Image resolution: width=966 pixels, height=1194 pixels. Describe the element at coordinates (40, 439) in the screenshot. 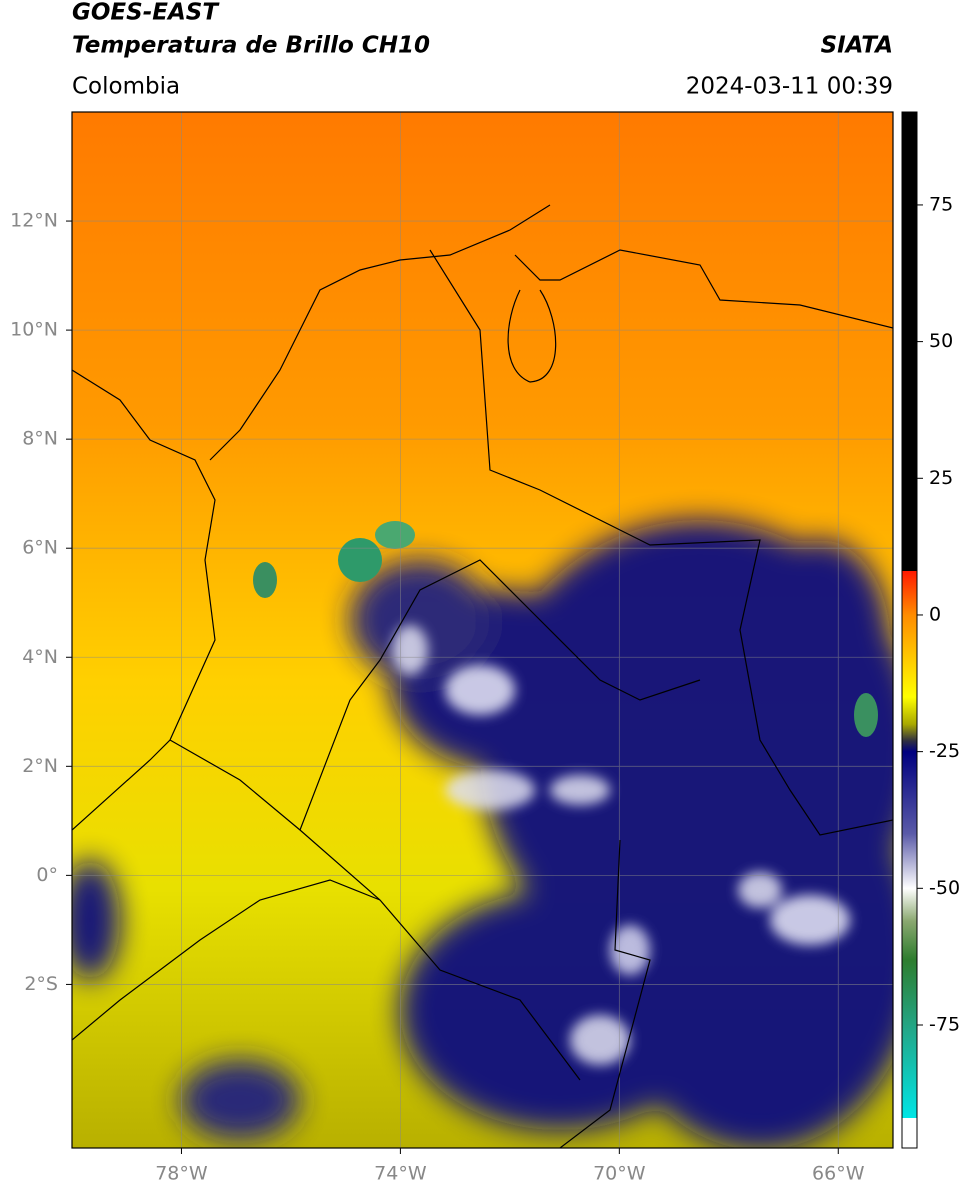

I see `y-tick-label: 8°N` at that location.